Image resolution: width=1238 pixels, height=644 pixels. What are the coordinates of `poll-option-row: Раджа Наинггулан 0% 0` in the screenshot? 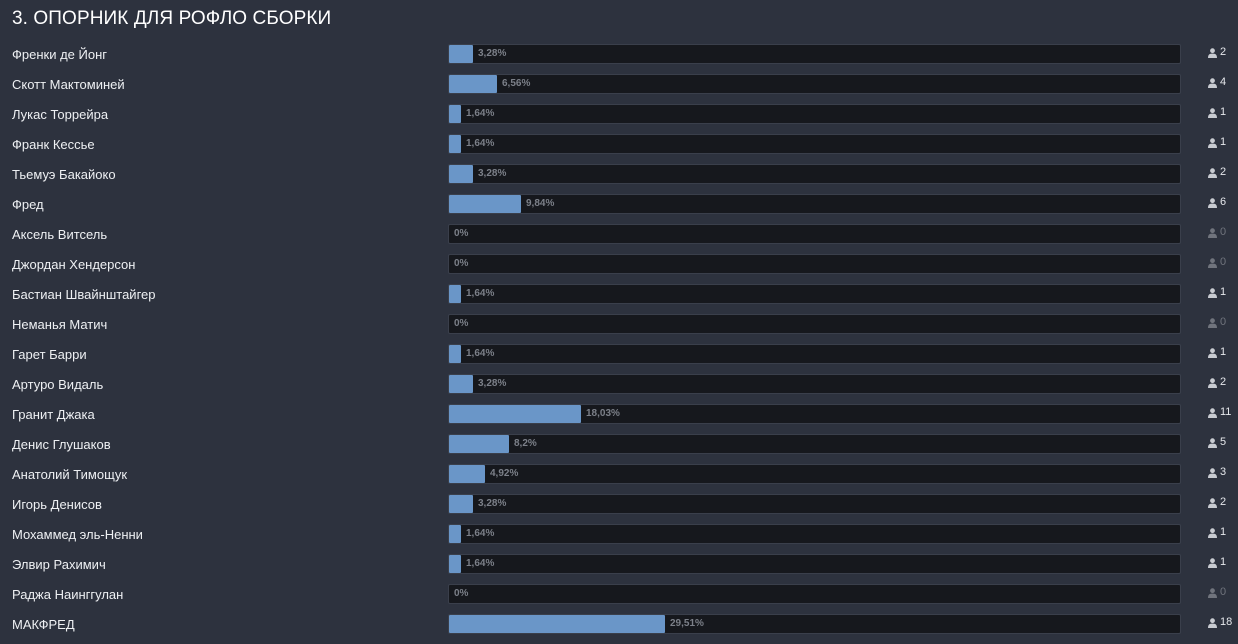 It's located at (619, 595).